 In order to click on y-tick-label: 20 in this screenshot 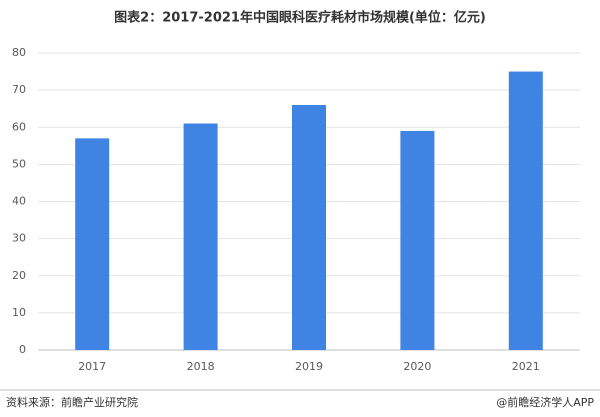, I will do `click(19, 275)`.